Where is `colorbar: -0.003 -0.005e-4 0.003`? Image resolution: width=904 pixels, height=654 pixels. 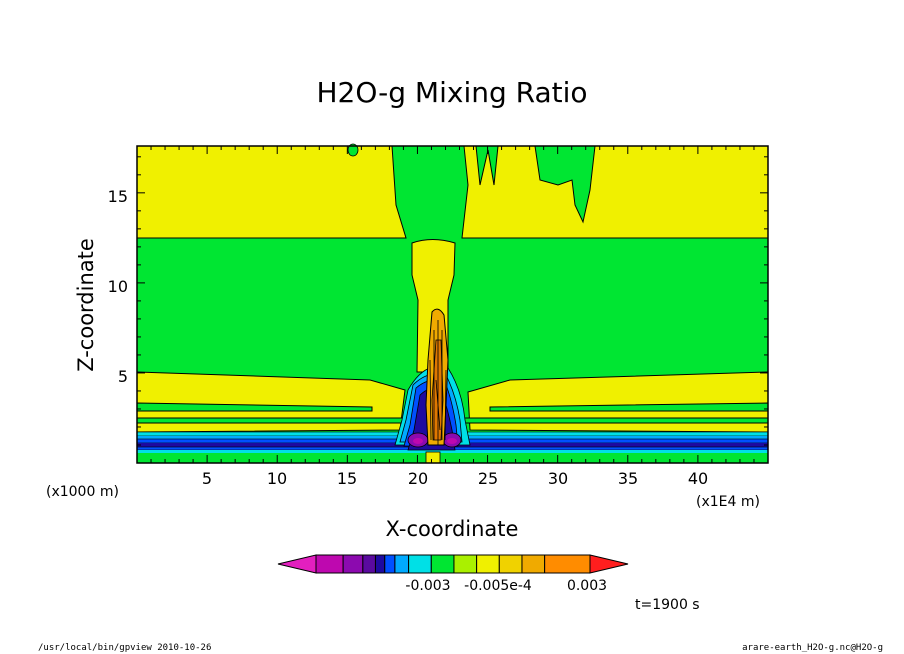 colorbar: -0.003 -0.005e-4 0.003 is located at coordinates (453, 574).